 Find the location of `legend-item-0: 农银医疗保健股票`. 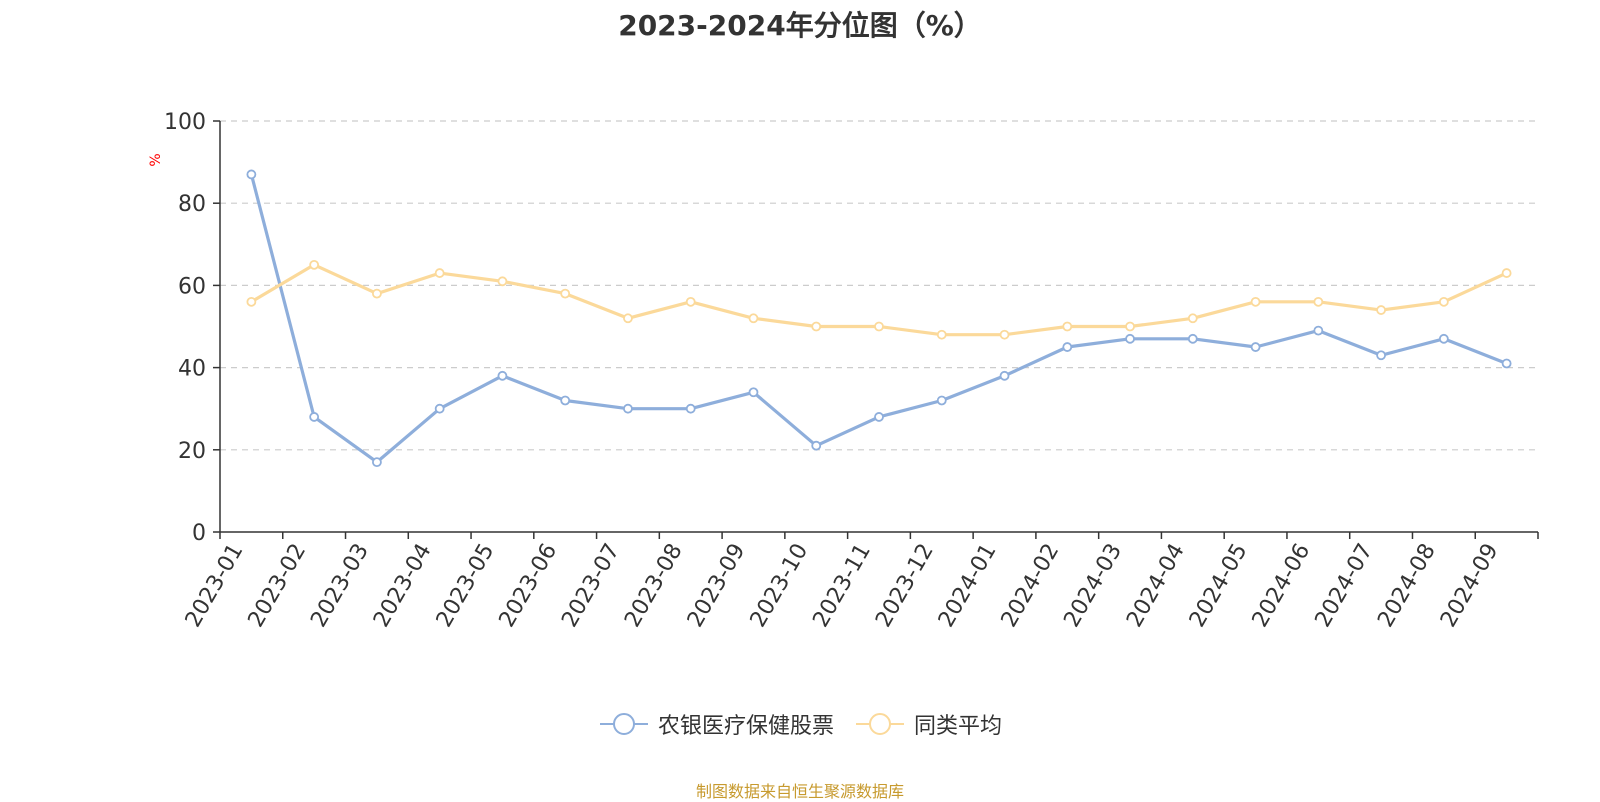

legend-item-0: 农银医疗保健股票 is located at coordinates (716, 724).